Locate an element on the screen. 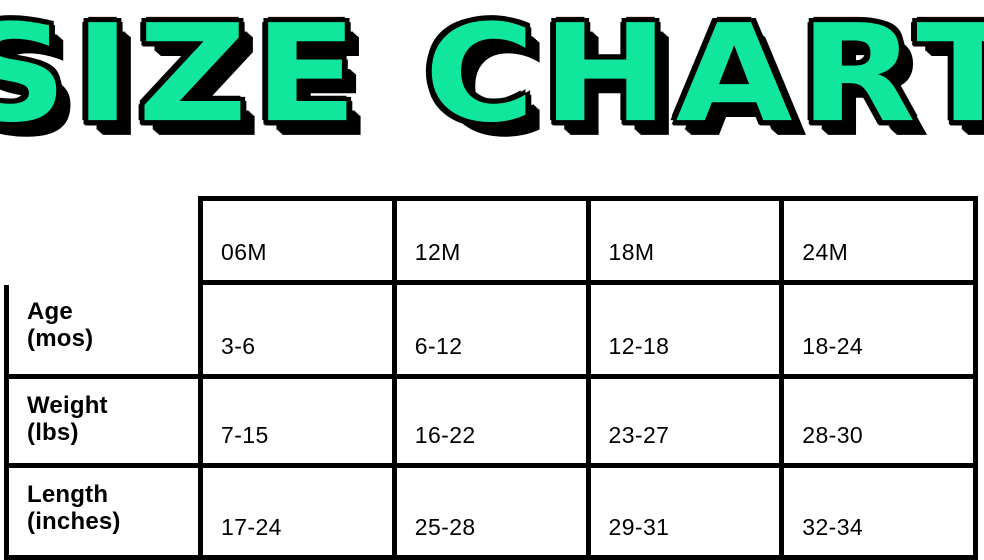 The width and height of the screenshot is (984, 560). row-label-length-line1: Length is located at coordinates (68, 494).